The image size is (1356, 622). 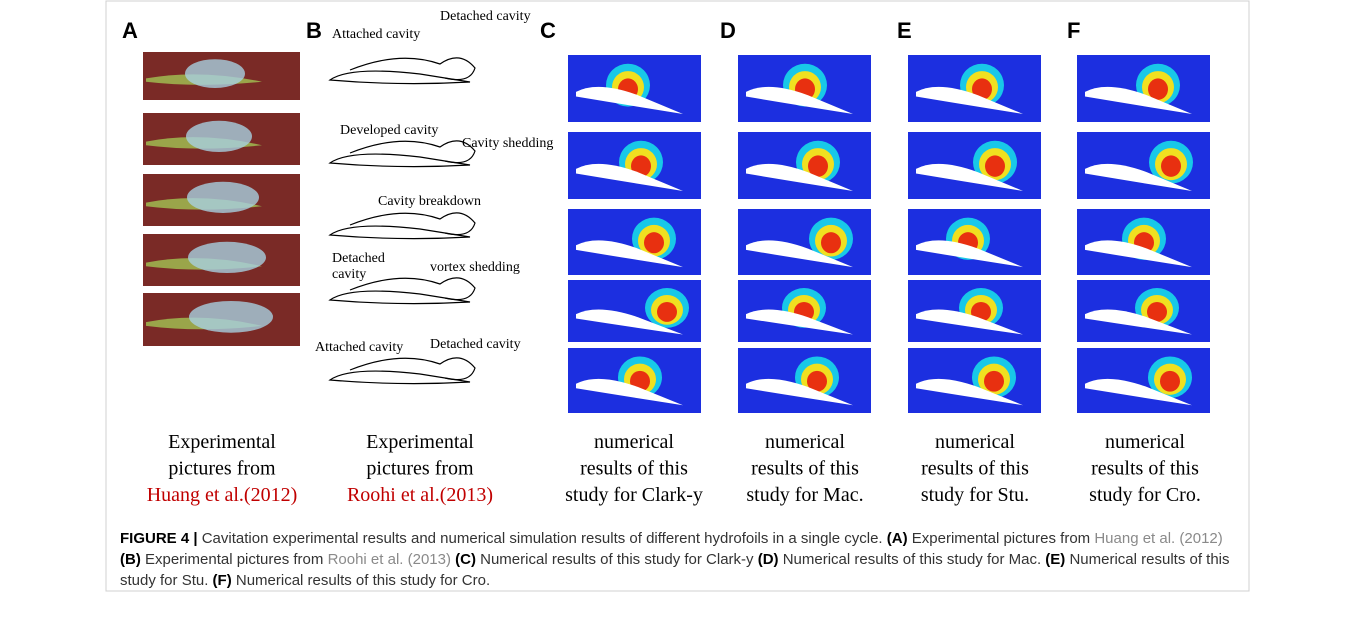 I want to click on caption-reference: Roohi et al. (2013), so click(x=389, y=559).